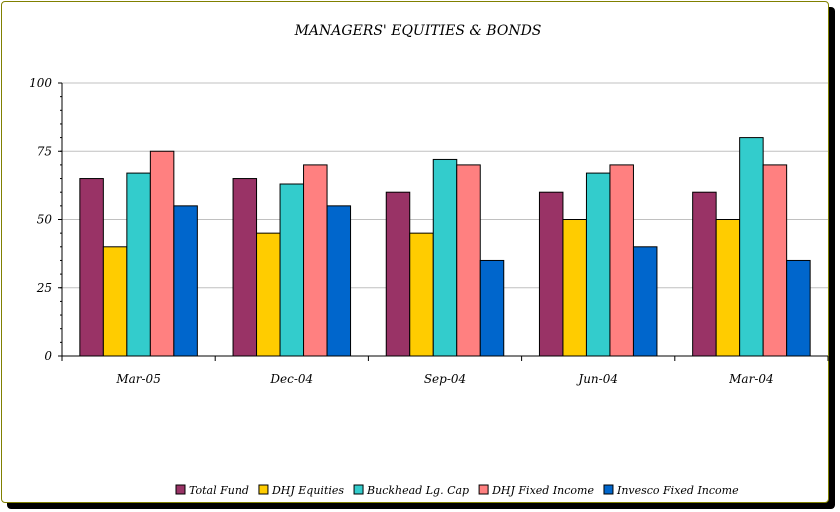 The width and height of the screenshot is (840, 512). Describe the element at coordinates (48, 356) in the screenshot. I see `y-tick-label: 0` at that location.